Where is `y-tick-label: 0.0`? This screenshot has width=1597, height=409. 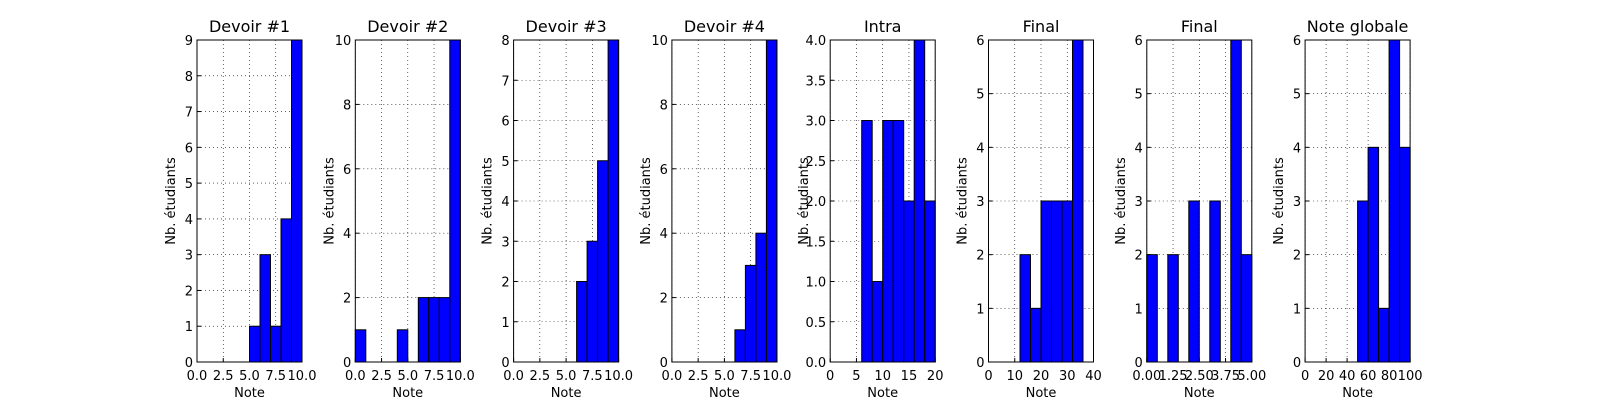
y-tick-label: 0.0 is located at coordinates (816, 363).